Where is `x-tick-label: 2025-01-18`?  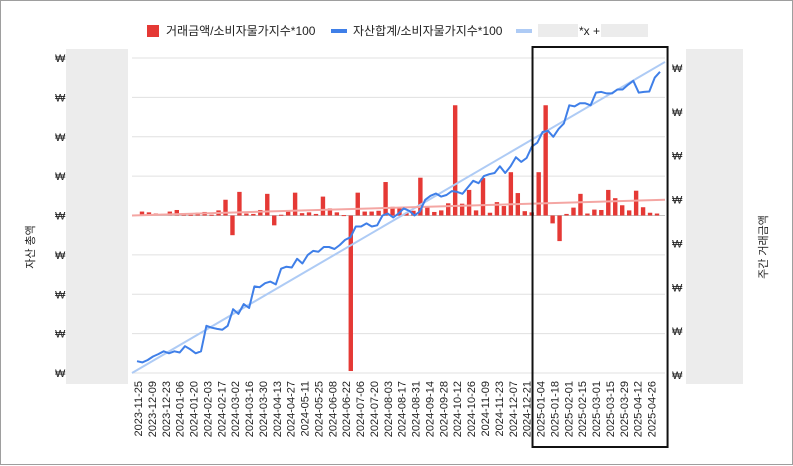
x-tick-label: 2025-01-18 is located at coordinates (555, 409).